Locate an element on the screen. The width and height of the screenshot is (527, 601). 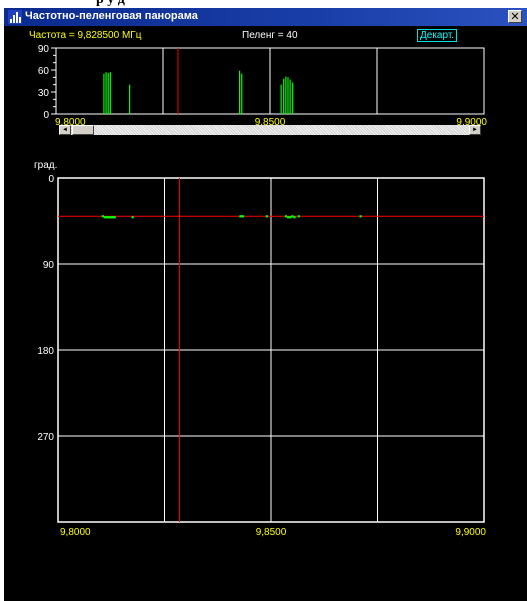
spectrum-xtick-label: 9,8000 is located at coordinates (70, 122).